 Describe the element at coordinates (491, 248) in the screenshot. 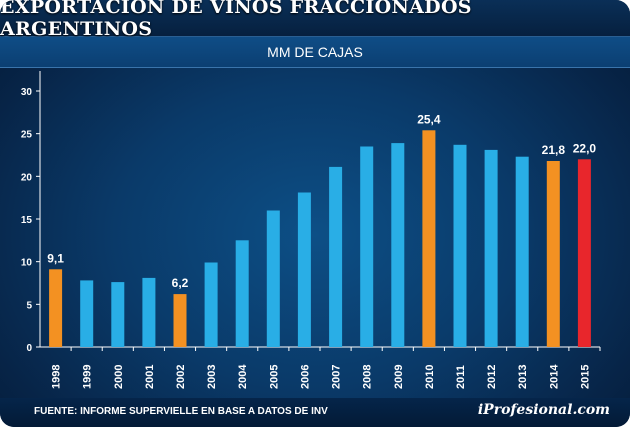

I see `bar-2012` at that location.